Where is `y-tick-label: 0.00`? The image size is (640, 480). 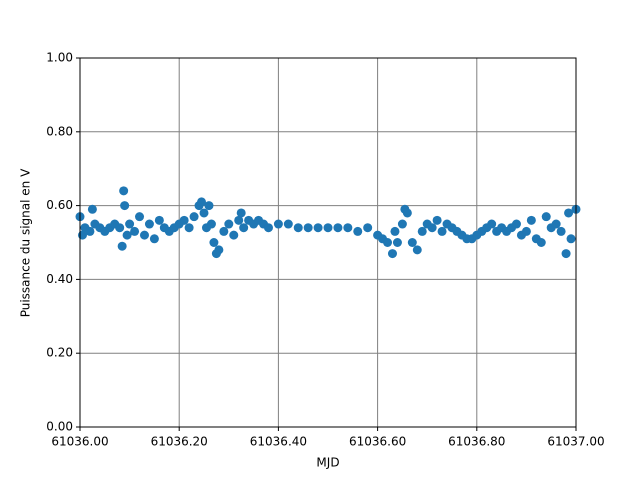 y-tick-label: 0.00 is located at coordinates (59, 427).